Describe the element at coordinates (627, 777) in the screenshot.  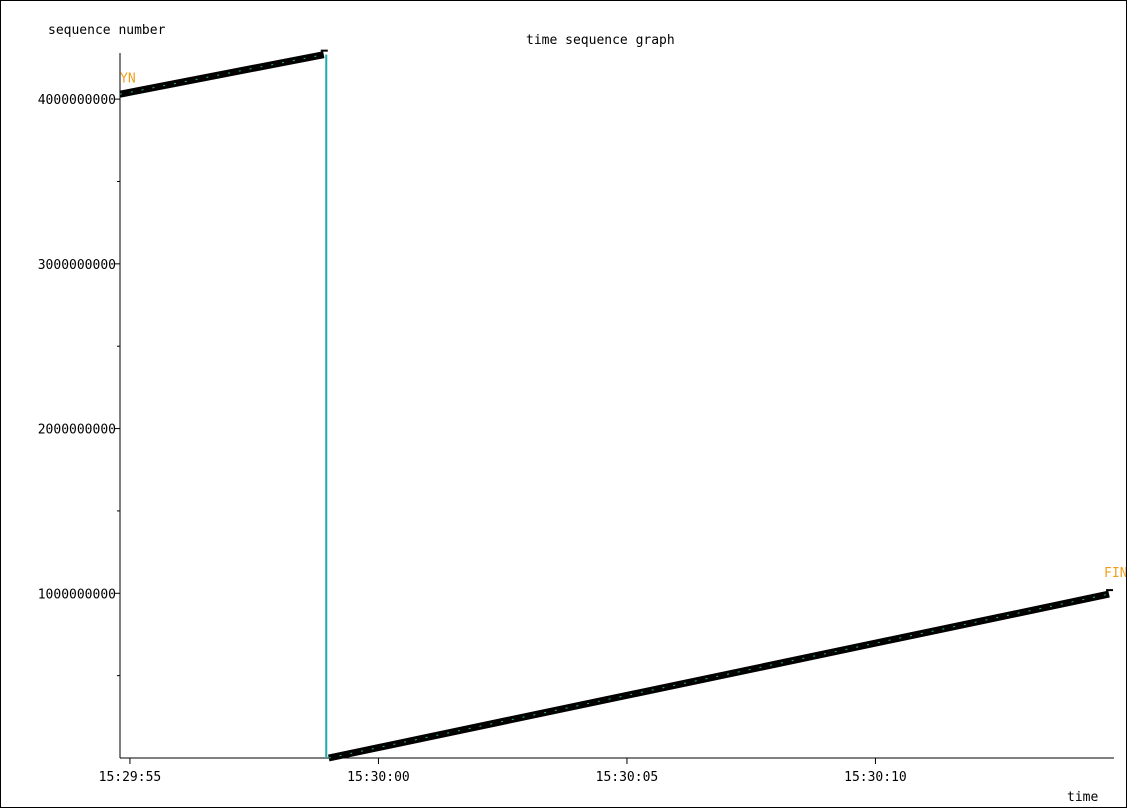
I see `x-tick-label: 15:30:05` at that location.